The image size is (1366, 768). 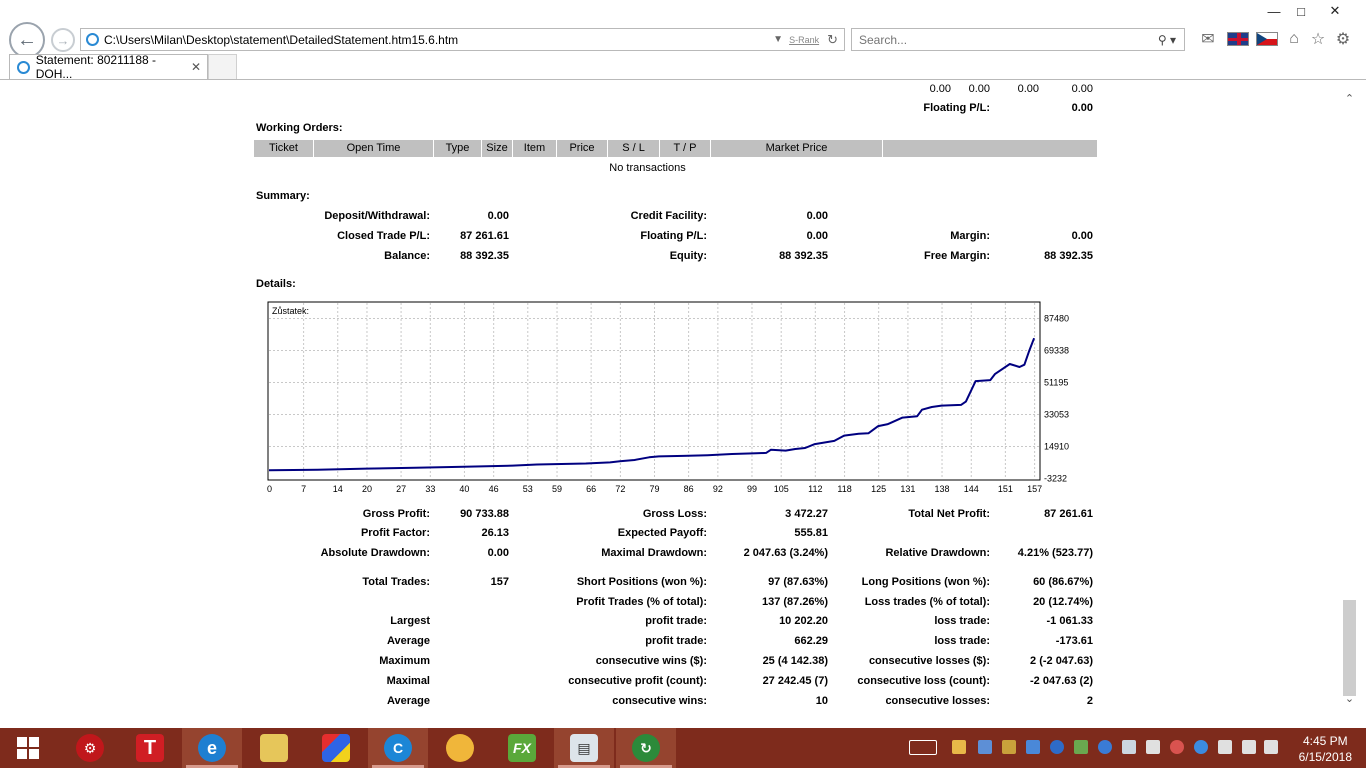 I want to click on tray-palette-icon, so click(x=959, y=747).